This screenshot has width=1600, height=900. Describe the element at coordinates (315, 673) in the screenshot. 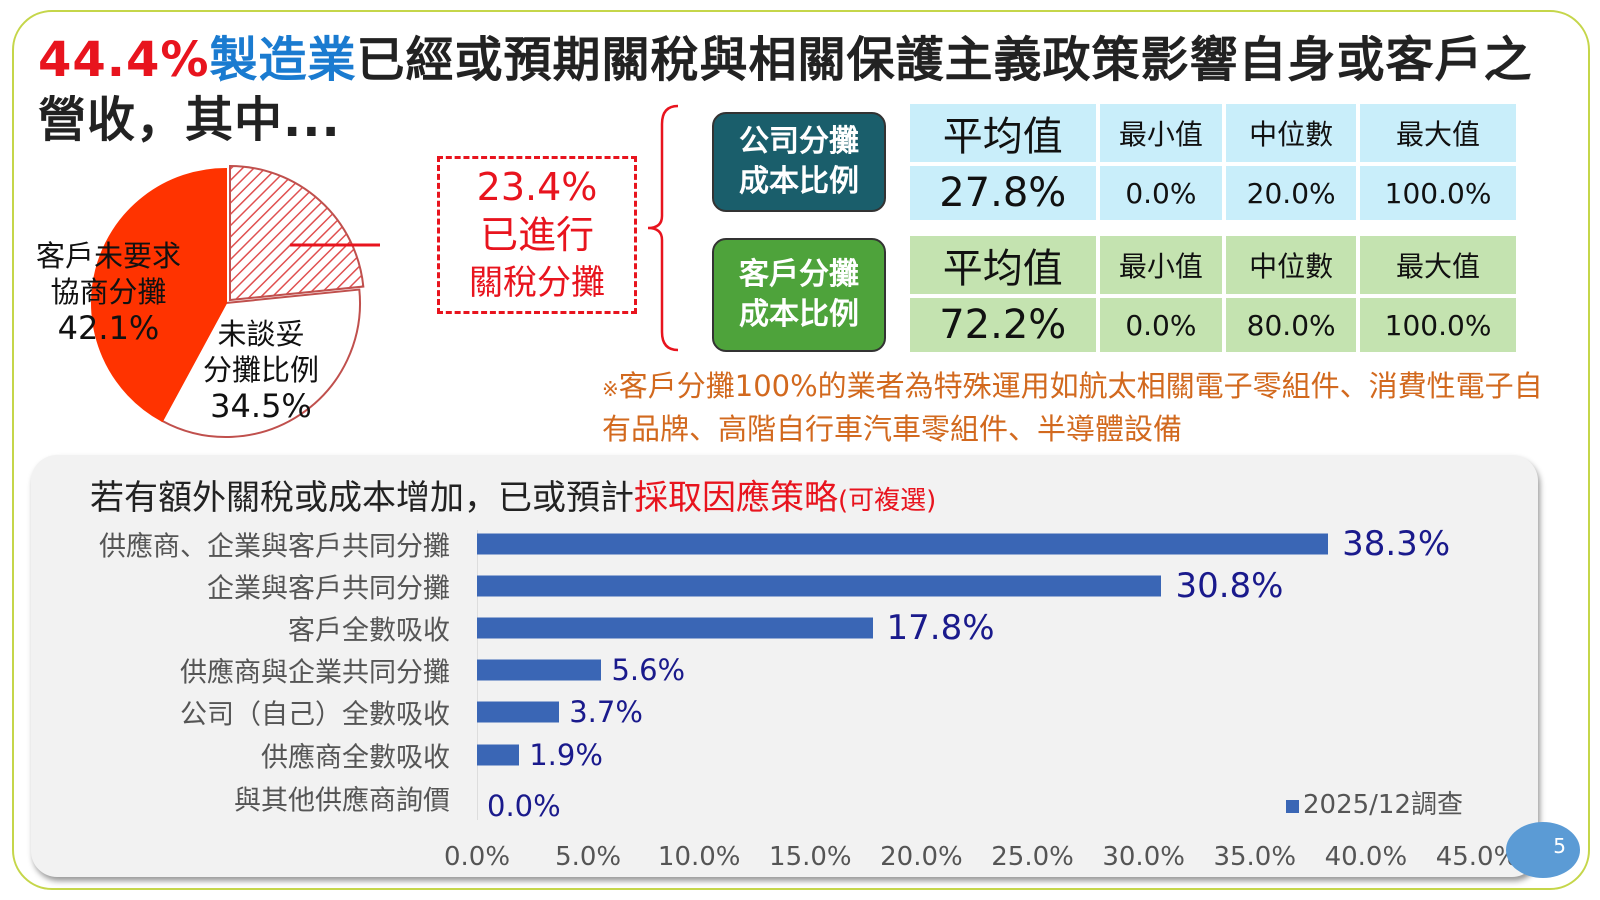

I see `category-label: 供應商與企業共同分攤` at that location.